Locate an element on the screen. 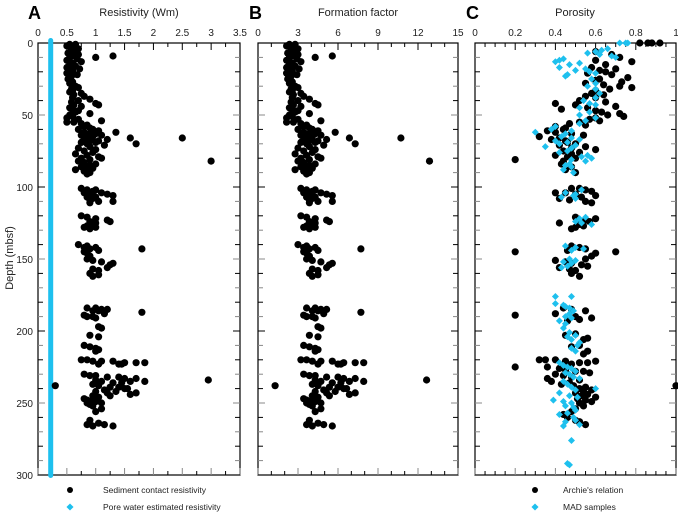 The height and width of the screenshot is (512, 678). x-tick-label-c: 0.2 is located at coordinates (515, 33).